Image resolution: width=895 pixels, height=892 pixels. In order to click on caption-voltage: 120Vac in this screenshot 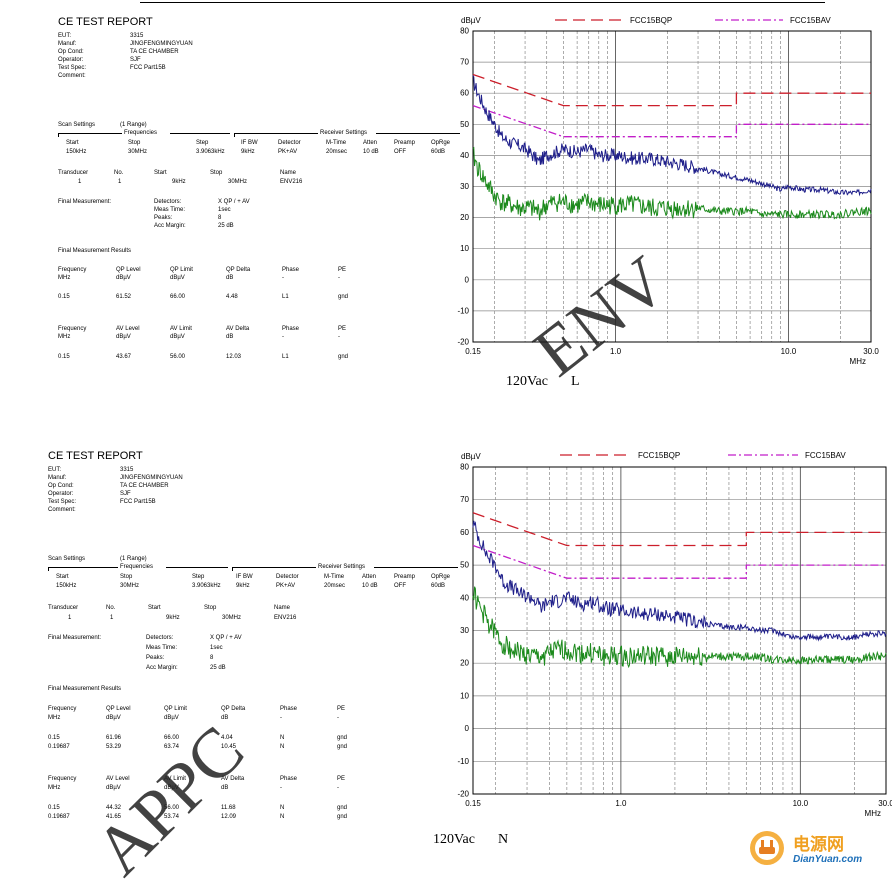, I will do `click(454, 839)`.